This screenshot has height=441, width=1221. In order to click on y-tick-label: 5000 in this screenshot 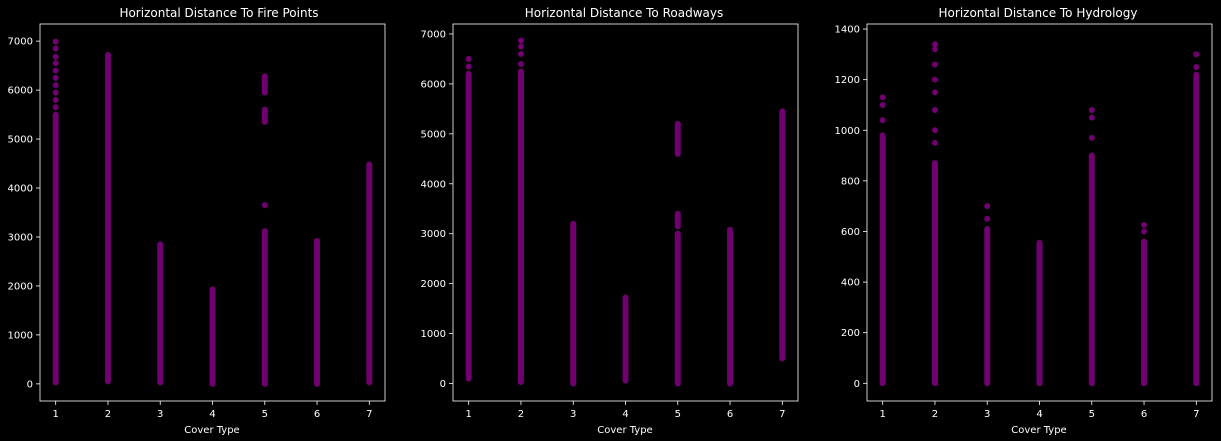, I will do `click(433, 134)`.